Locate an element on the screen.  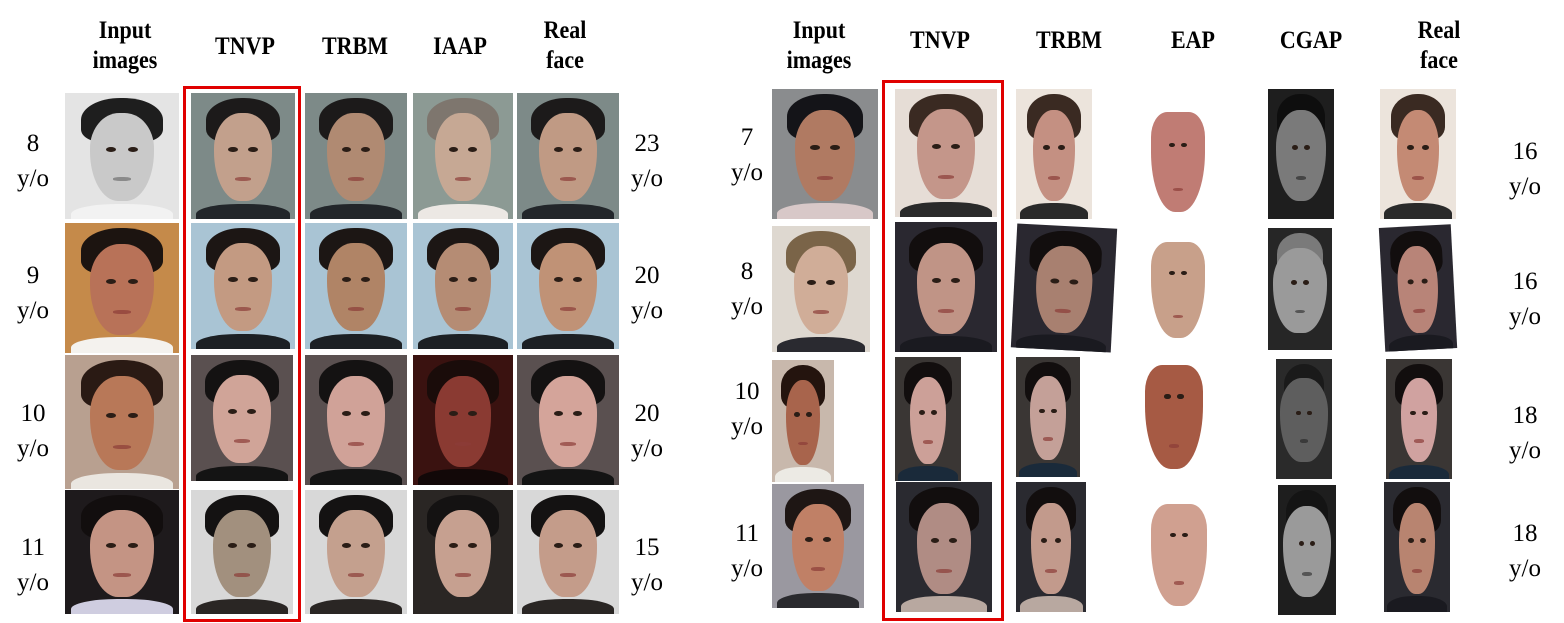
target-age-label: 15 y/o is located at coordinates (647, 565).